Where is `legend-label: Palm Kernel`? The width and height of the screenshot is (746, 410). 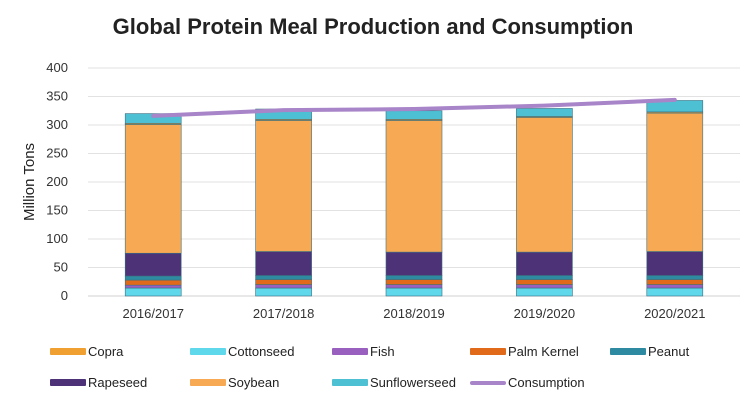 legend-label: Palm Kernel is located at coordinates (543, 351).